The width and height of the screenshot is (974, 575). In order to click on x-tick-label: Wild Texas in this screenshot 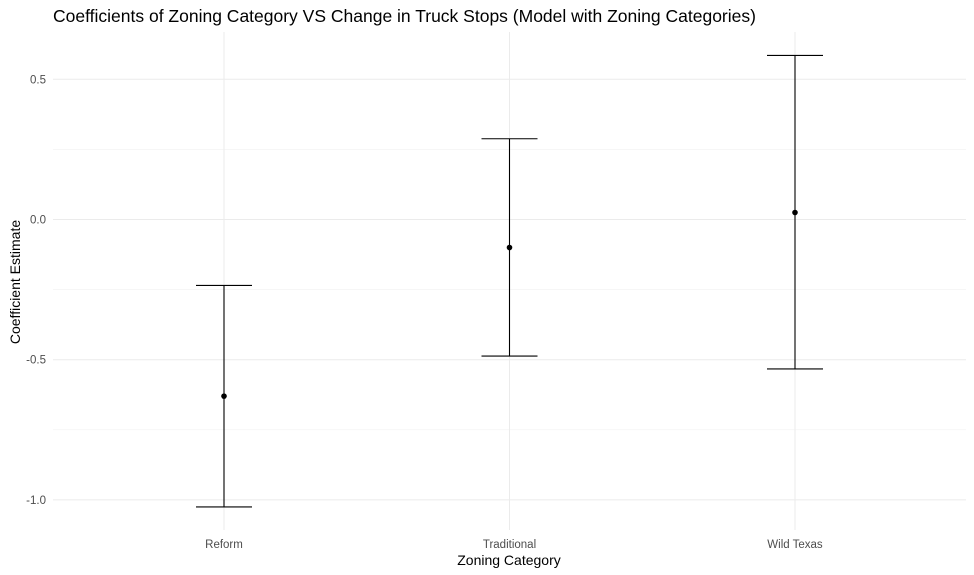, I will do `click(795, 545)`.